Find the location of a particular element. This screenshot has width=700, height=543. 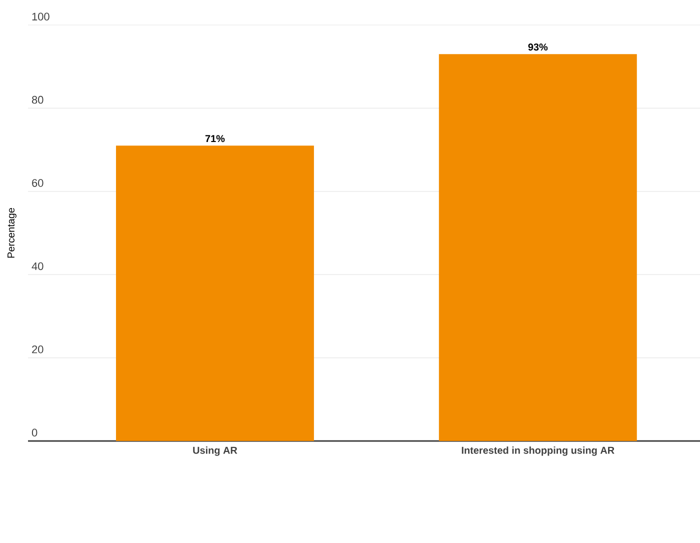

data-label: 93% is located at coordinates (538, 47).